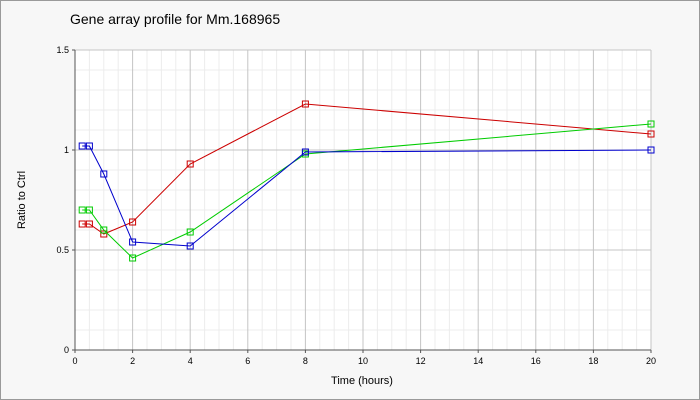  Describe the element at coordinates (22, 200) in the screenshot. I see `y-axis-title: Ratio to Ctrl` at that location.